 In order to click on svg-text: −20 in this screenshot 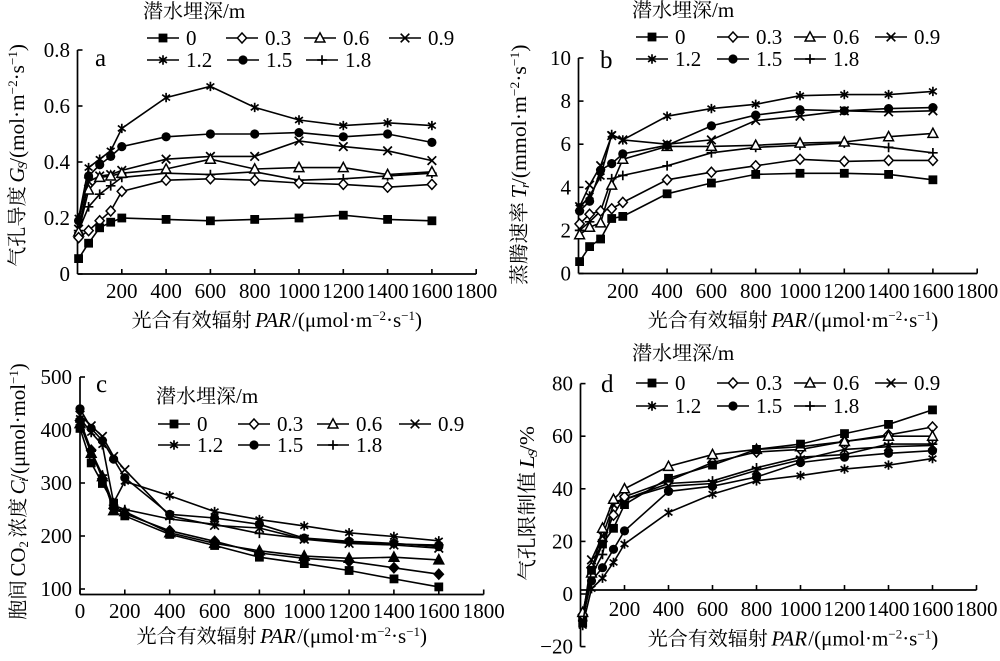, I will do `click(556, 647)`.